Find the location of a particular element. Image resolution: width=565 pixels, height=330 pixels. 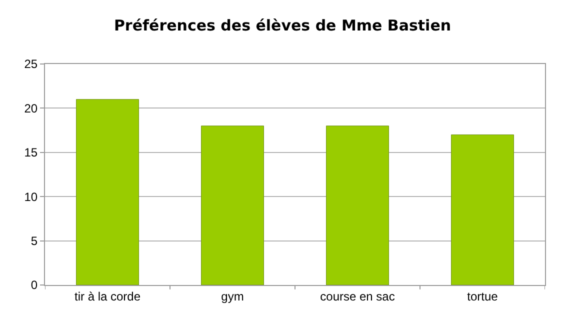

x-tick-label: tortue is located at coordinates (482, 296).